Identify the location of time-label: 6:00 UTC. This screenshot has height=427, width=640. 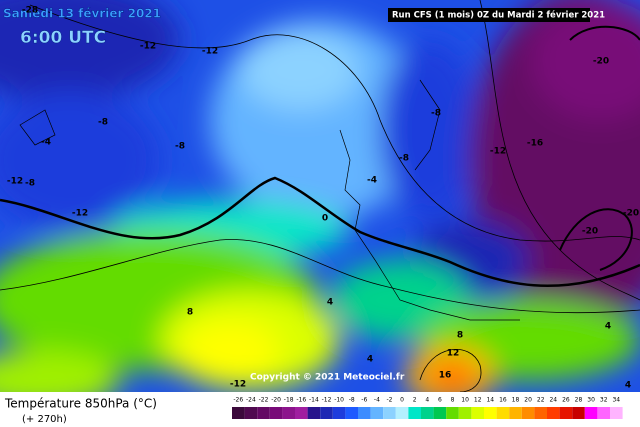
(63, 38).